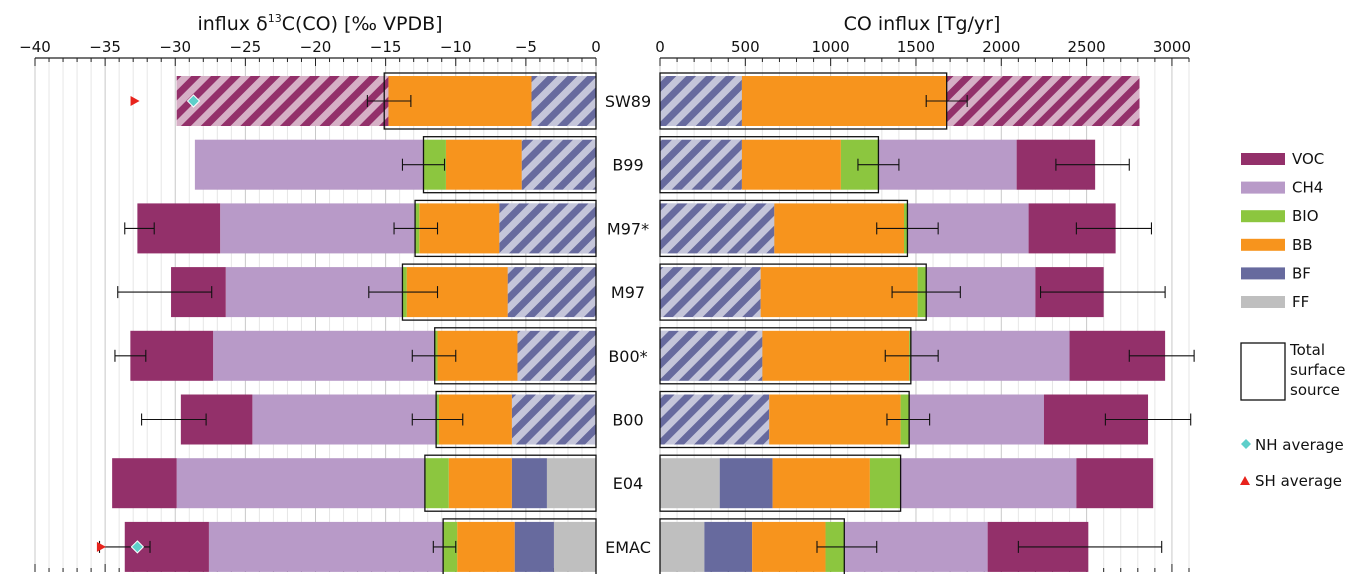 Image resolution: width=1358 pixels, height=574 pixels. Describe the element at coordinates (628, 292) in the screenshot. I see `row-label: M97` at that location.